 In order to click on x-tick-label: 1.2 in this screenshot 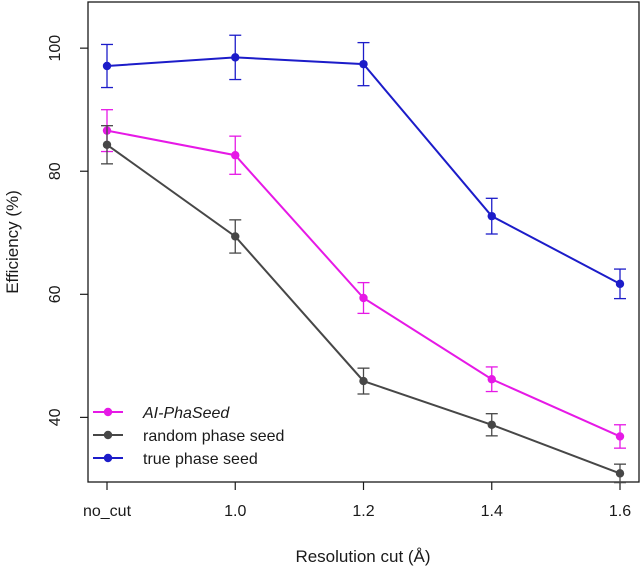, I will do `click(363, 511)`.